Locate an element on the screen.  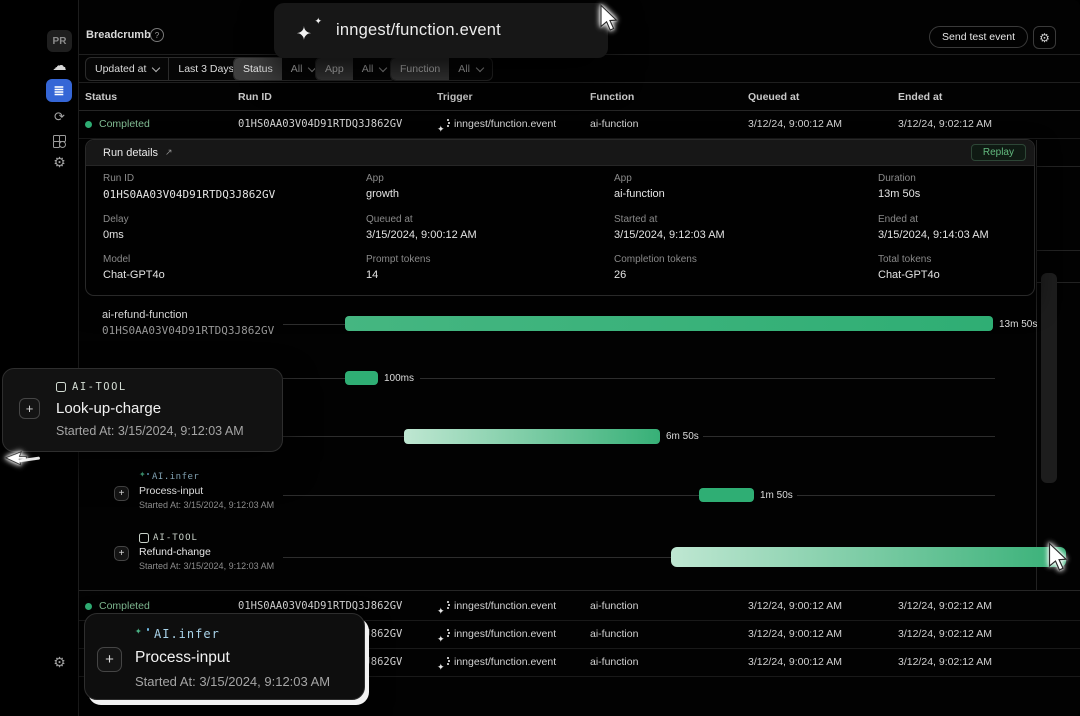
step-started-at: Started At: 3/15/2024, 9:12:03 AM is located at coordinates (207, 566).